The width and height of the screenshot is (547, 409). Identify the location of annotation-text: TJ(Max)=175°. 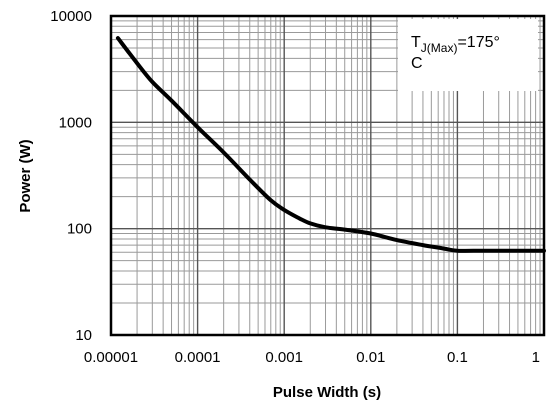
(455, 44).